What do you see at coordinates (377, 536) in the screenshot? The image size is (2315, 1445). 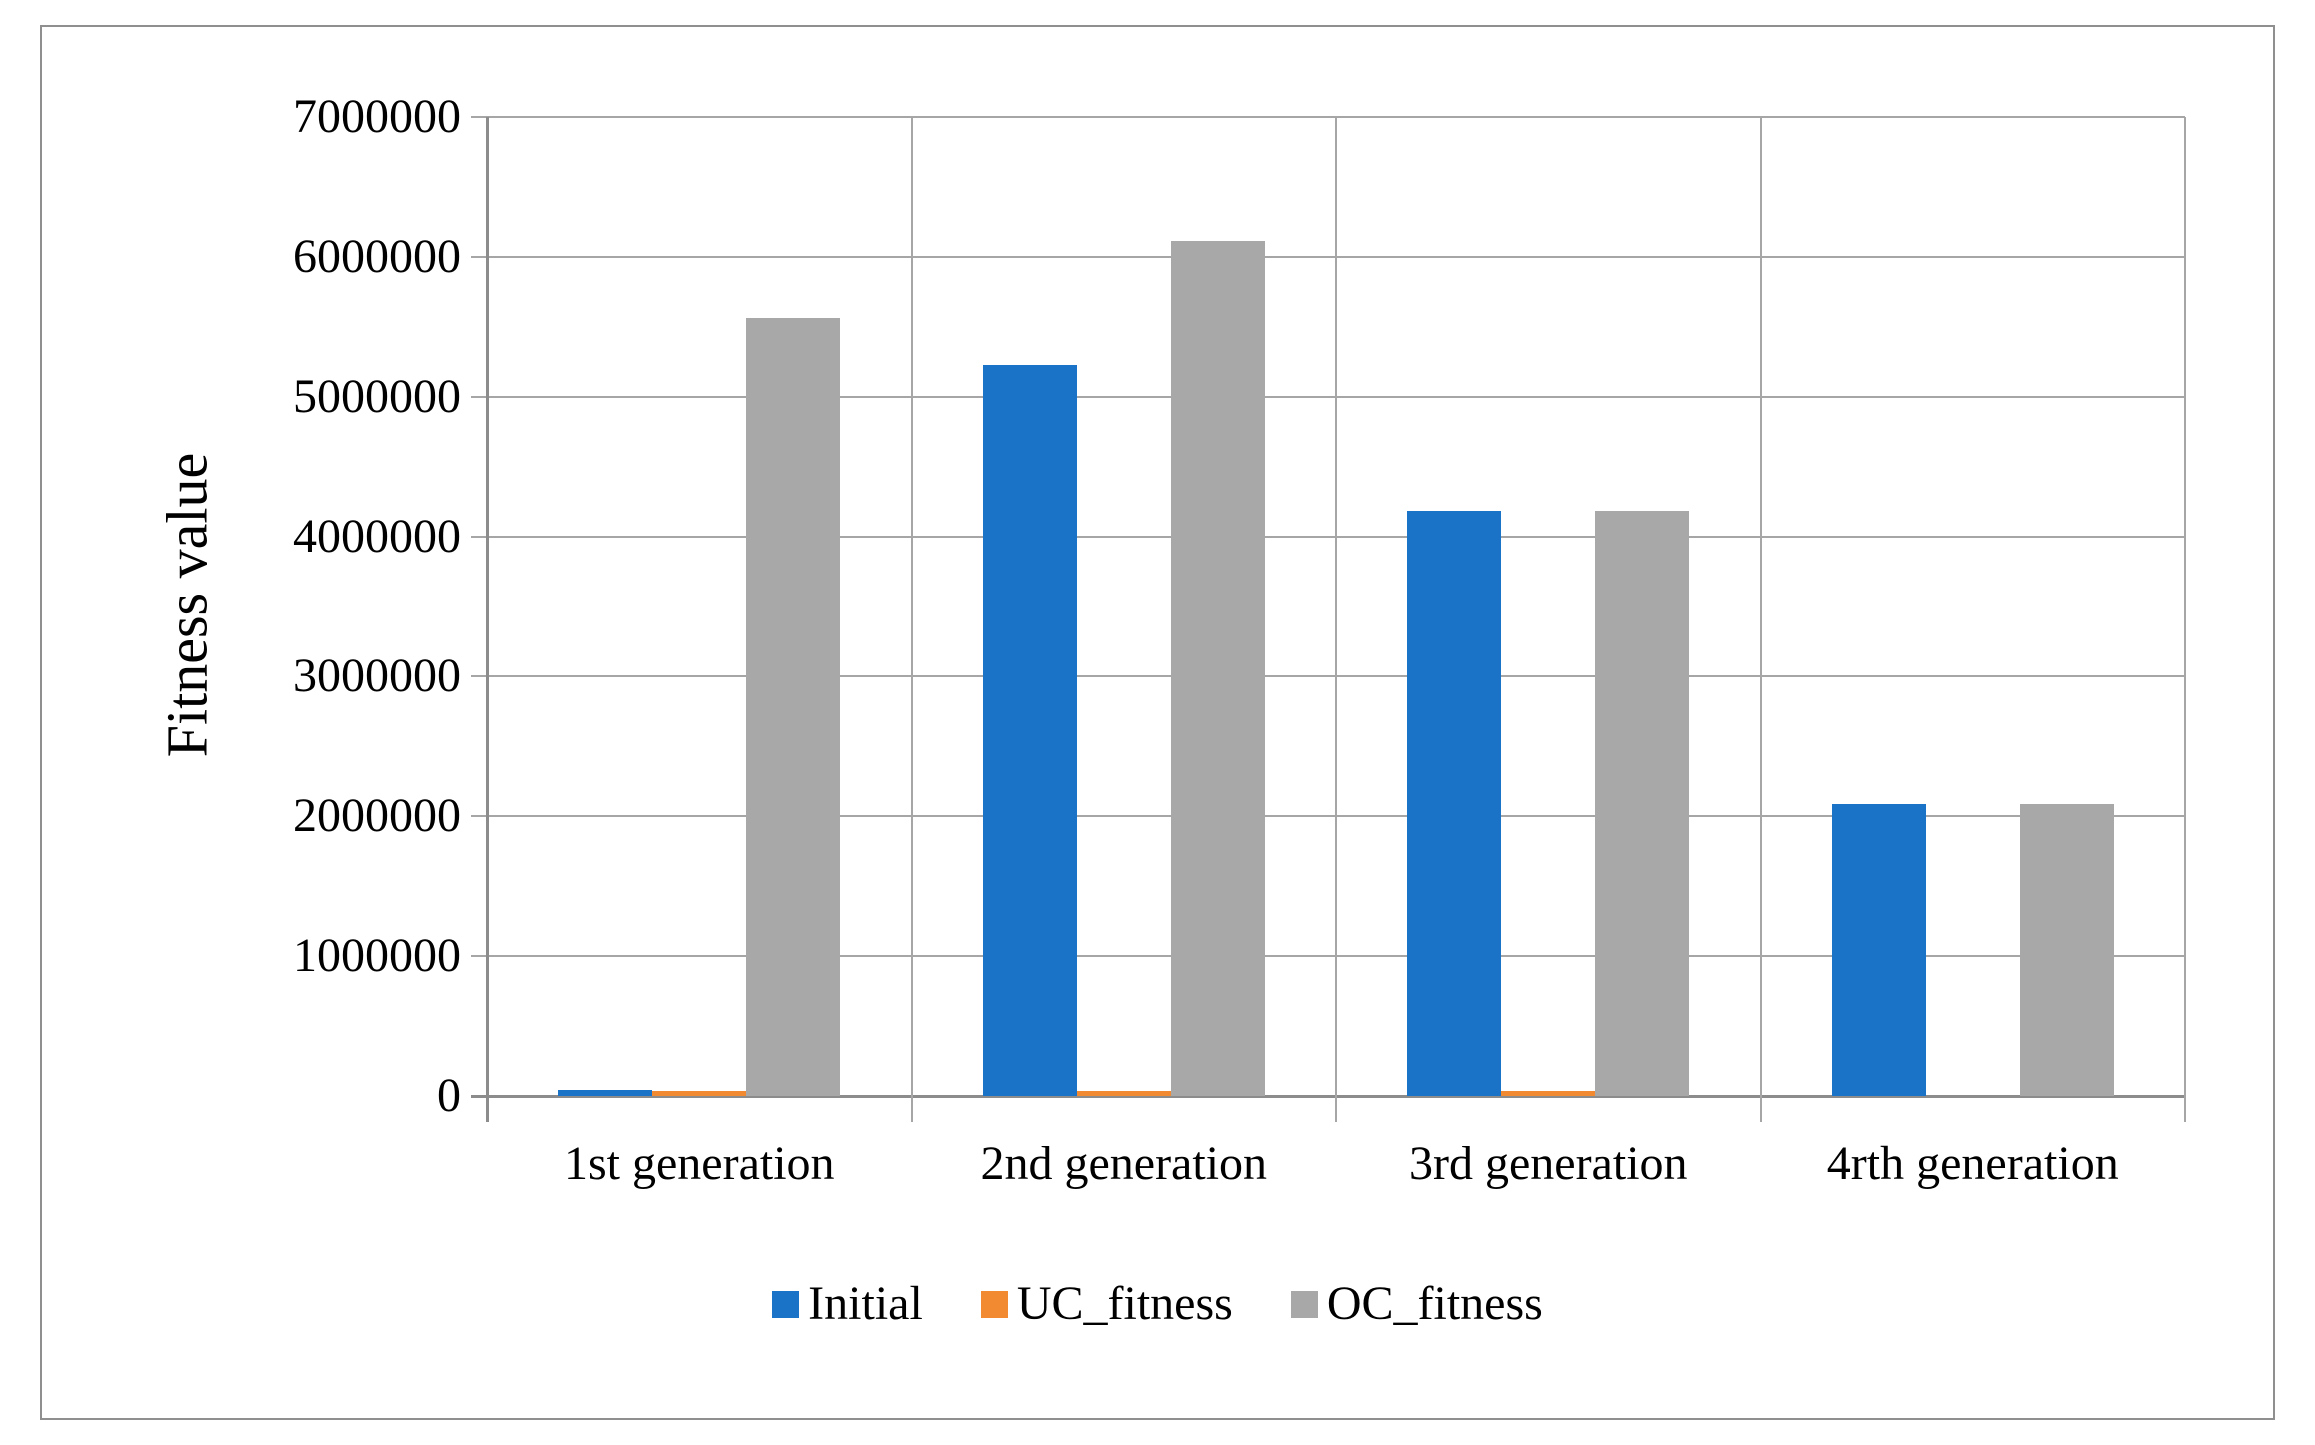 I see `y-tick-label: 4000000` at bounding box center [377, 536].